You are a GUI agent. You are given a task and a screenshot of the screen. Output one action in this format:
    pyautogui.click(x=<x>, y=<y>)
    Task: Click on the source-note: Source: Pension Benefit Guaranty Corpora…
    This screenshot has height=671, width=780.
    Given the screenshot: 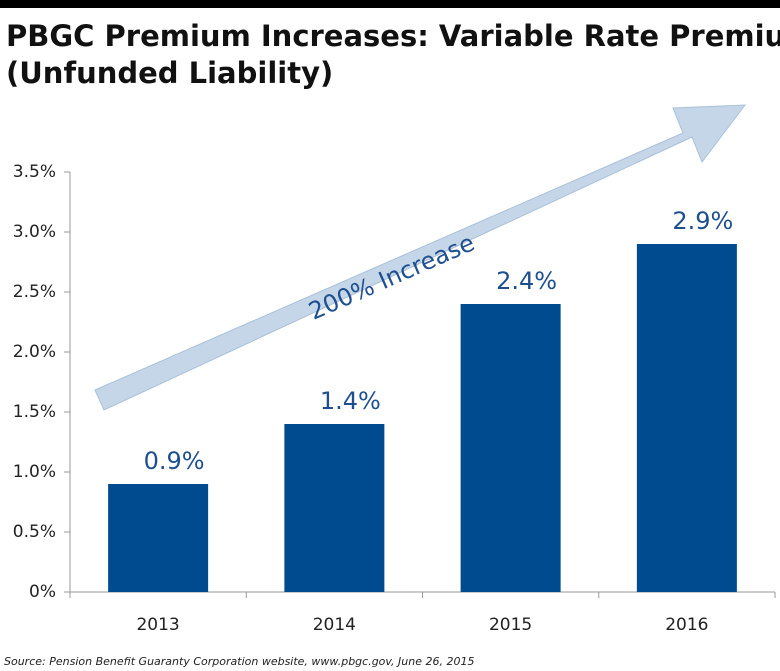 What is the action you would take?
    pyautogui.click(x=239, y=661)
    